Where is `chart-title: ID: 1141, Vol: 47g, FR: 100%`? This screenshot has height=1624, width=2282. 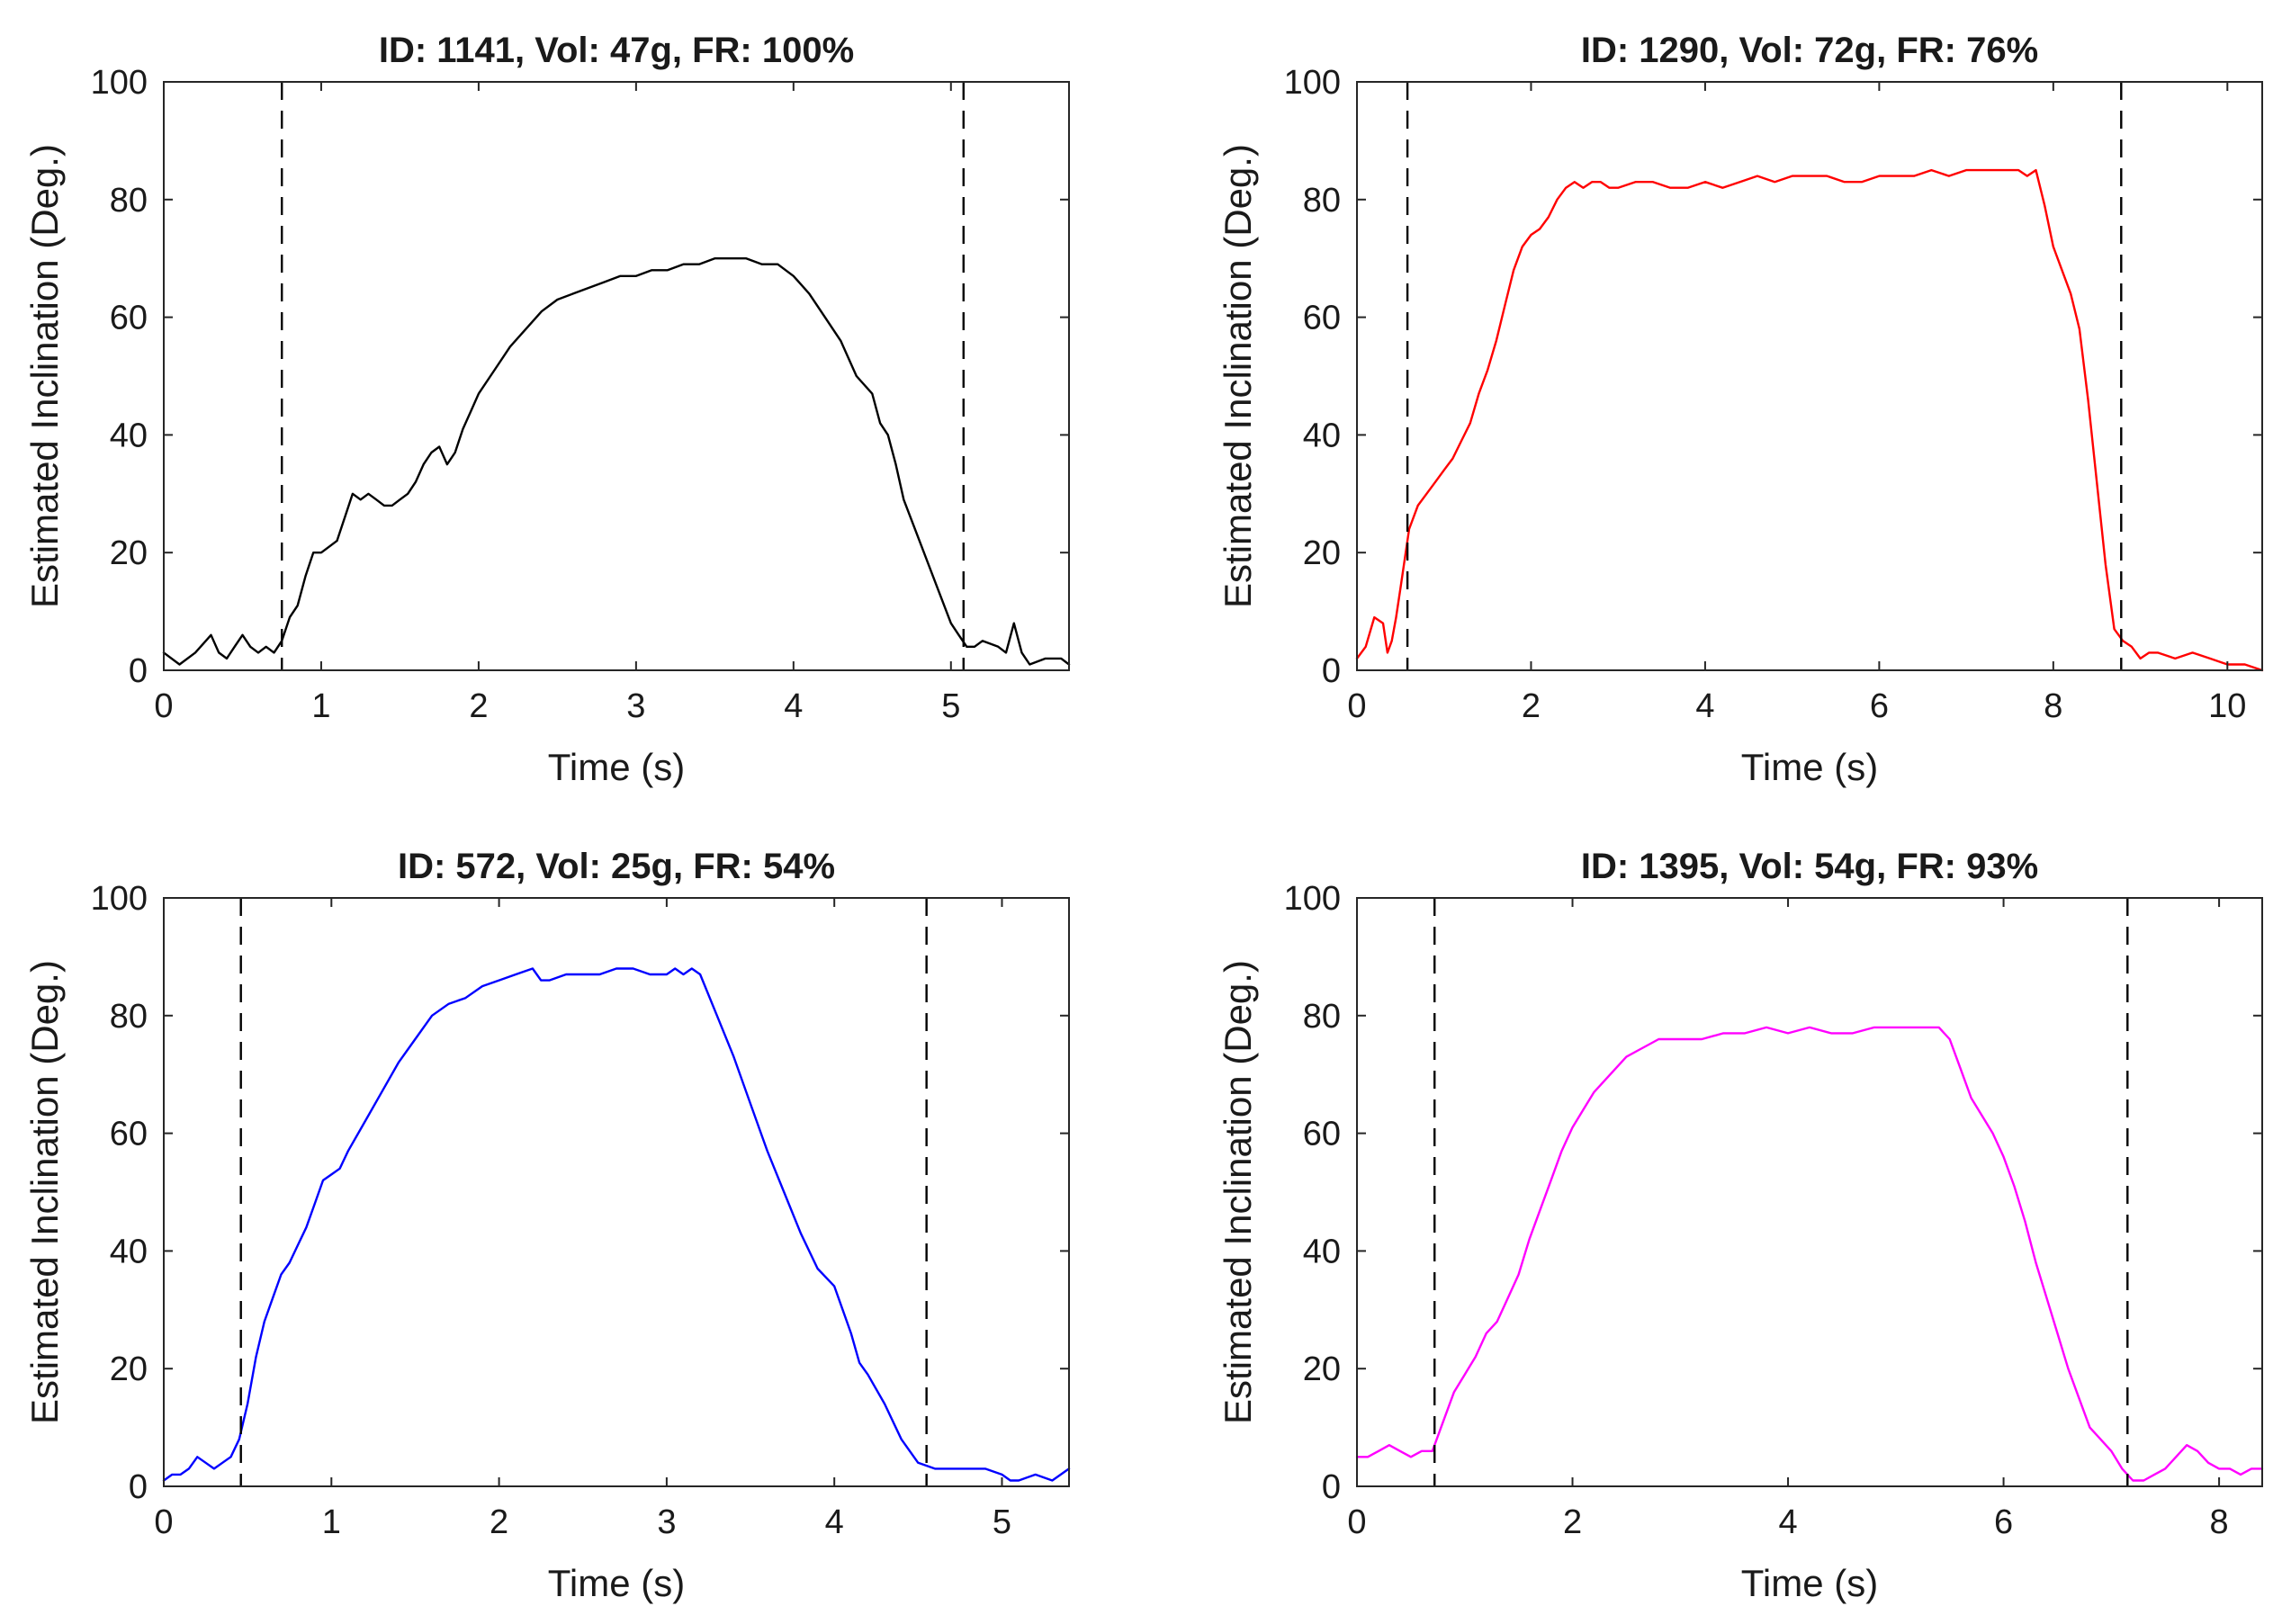
chart-title: ID: 1141, Vol: 47g, FR: 100% is located at coordinates (616, 50).